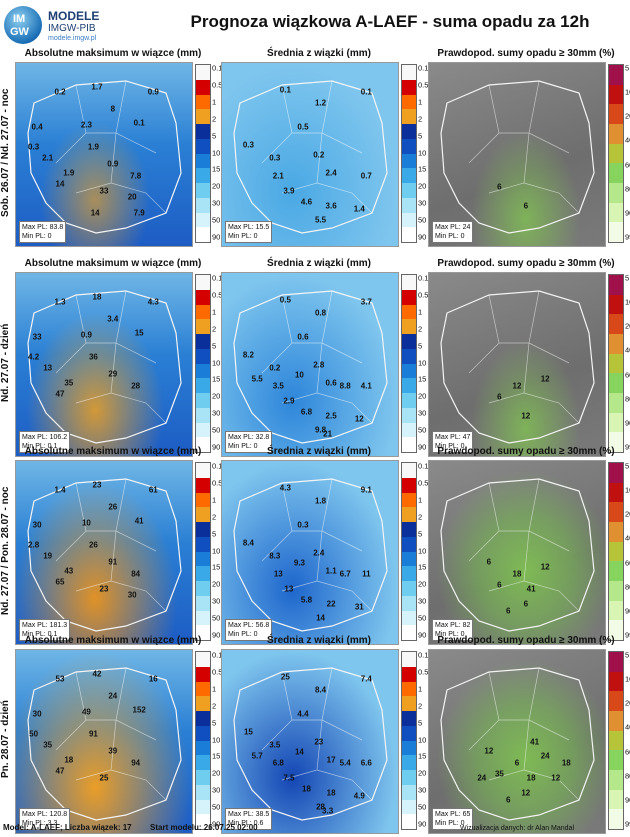 The height and width of the screenshot is (837, 630). I want to click on grid-value: 1.3, so click(60, 302).